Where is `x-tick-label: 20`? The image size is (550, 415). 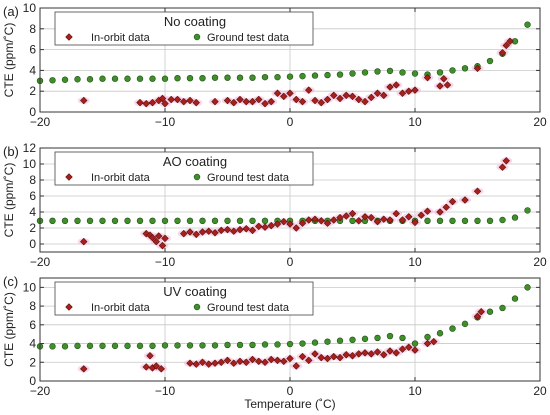 x-tick-label: 20 is located at coordinates (540, 262).